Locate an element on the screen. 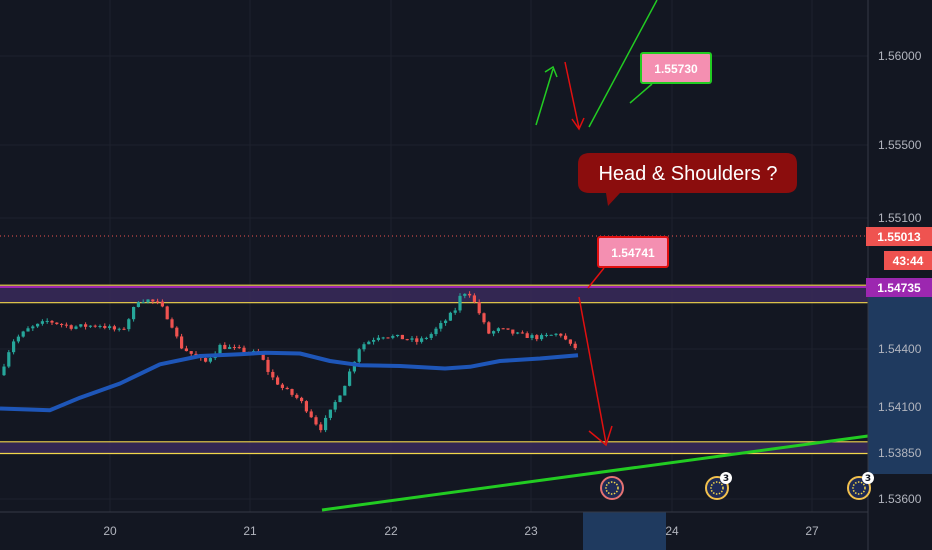  annotation-text: Head & Shoulders ? is located at coordinates (687, 174).